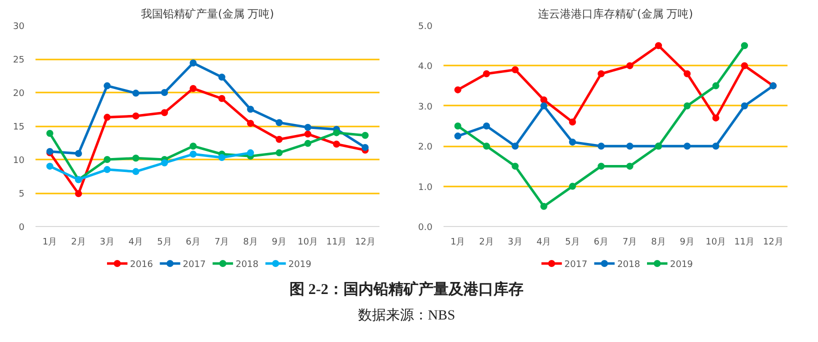 This screenshot has height=342, width=818. What do you see at coordinates (616, 14) in the screenshot?
I see `chart-title: 连云港港口库存精矿(金属 万吨)` at bounding box center [616, 14].